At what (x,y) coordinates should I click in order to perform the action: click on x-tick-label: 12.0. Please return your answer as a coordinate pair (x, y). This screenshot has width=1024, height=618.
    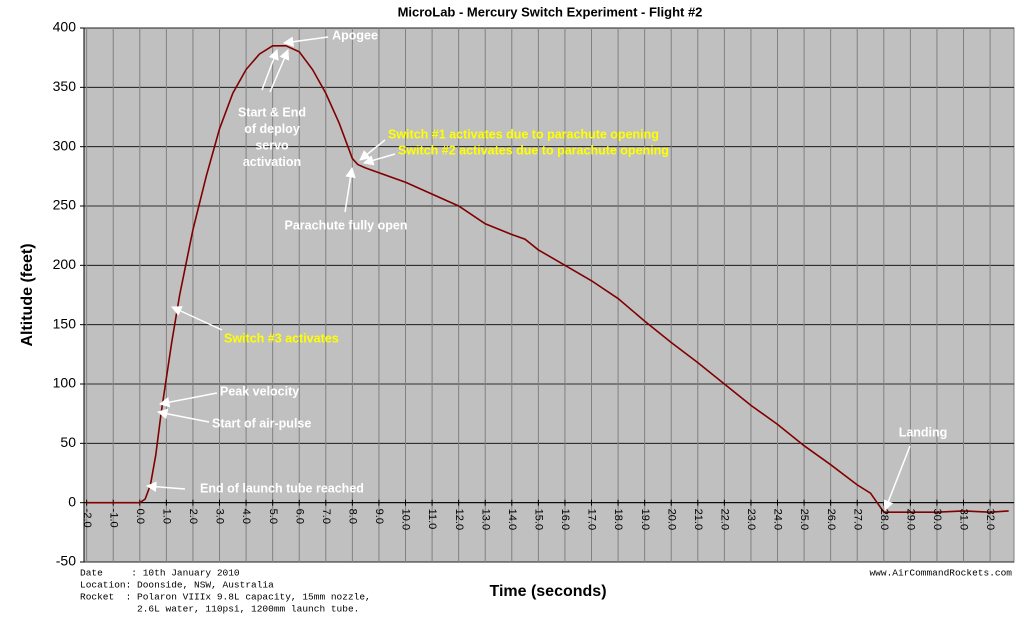
    Looking at the image, I should click on (459, 519).